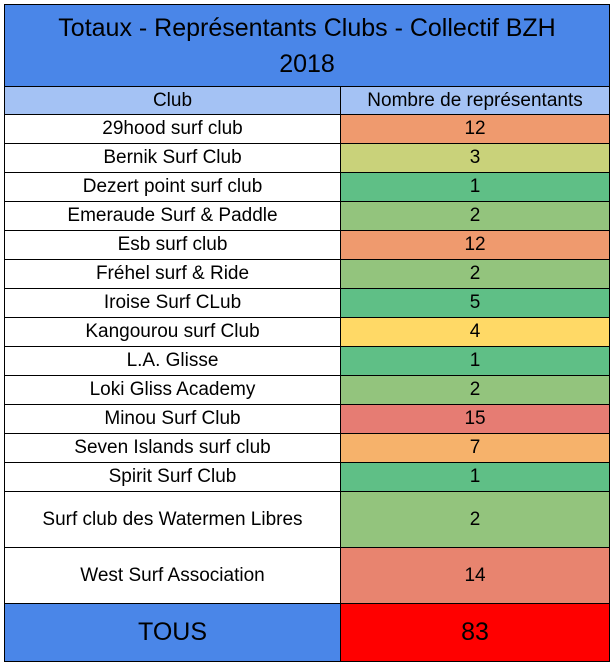 The height and width of the screenshot is (665, 615). What do you see at coordinates (172, 100) in the screenshot?
I see `column-header-club: Club` at bounding box center [172, 100].